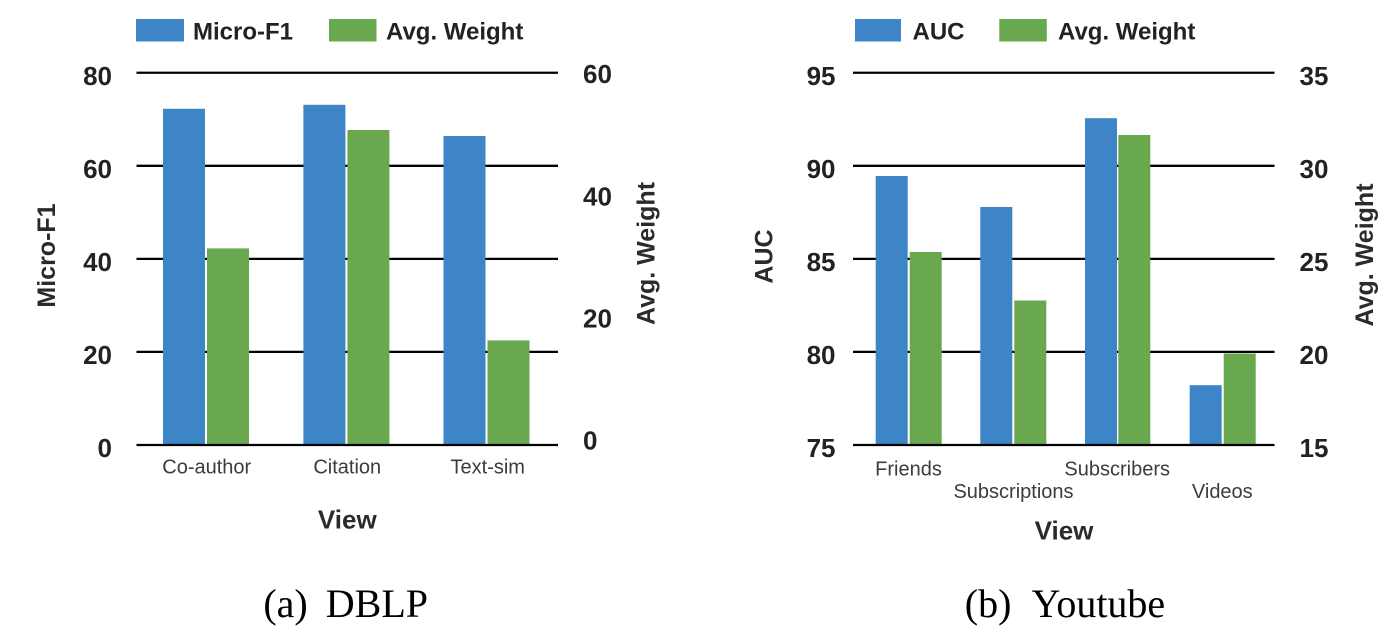 The height and width of the screenshot is (631, 1394). I want to click on svg-text: 25, so click(1314, 262).